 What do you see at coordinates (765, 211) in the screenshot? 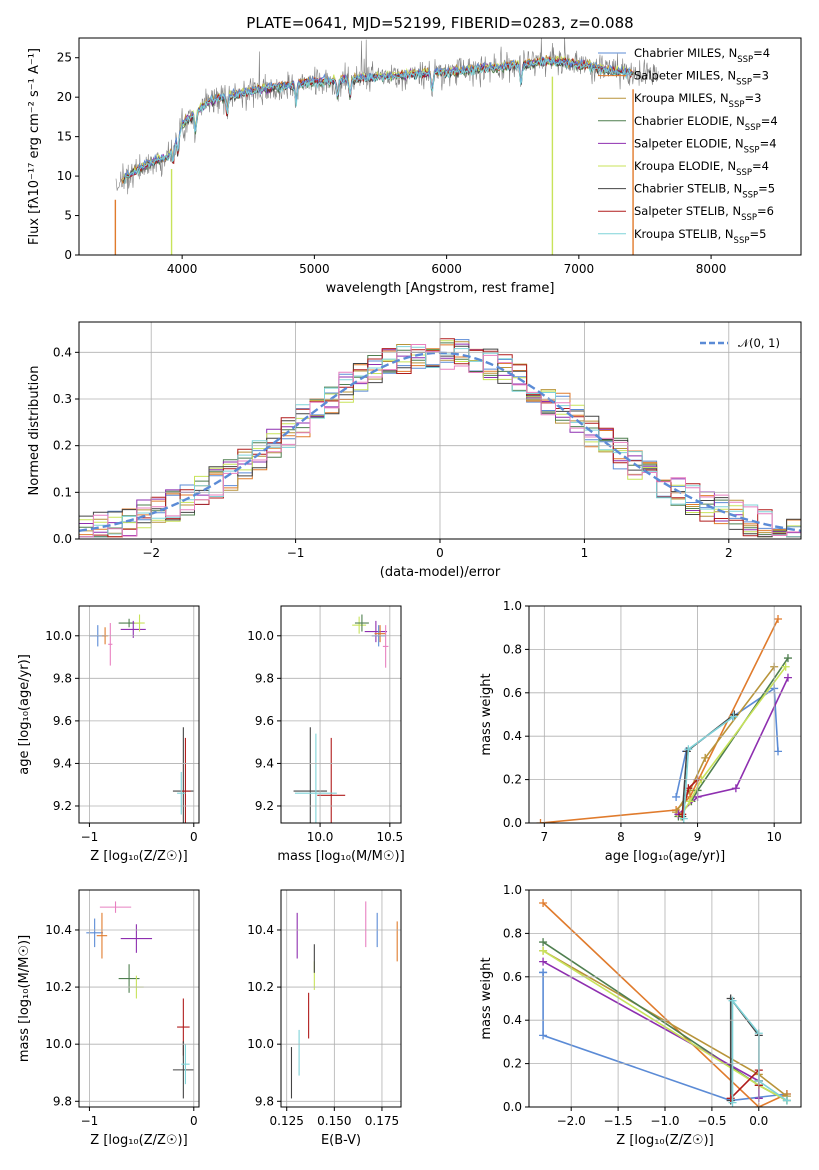
I see `legend-suffix: =6` at bounding box center [765, 211].